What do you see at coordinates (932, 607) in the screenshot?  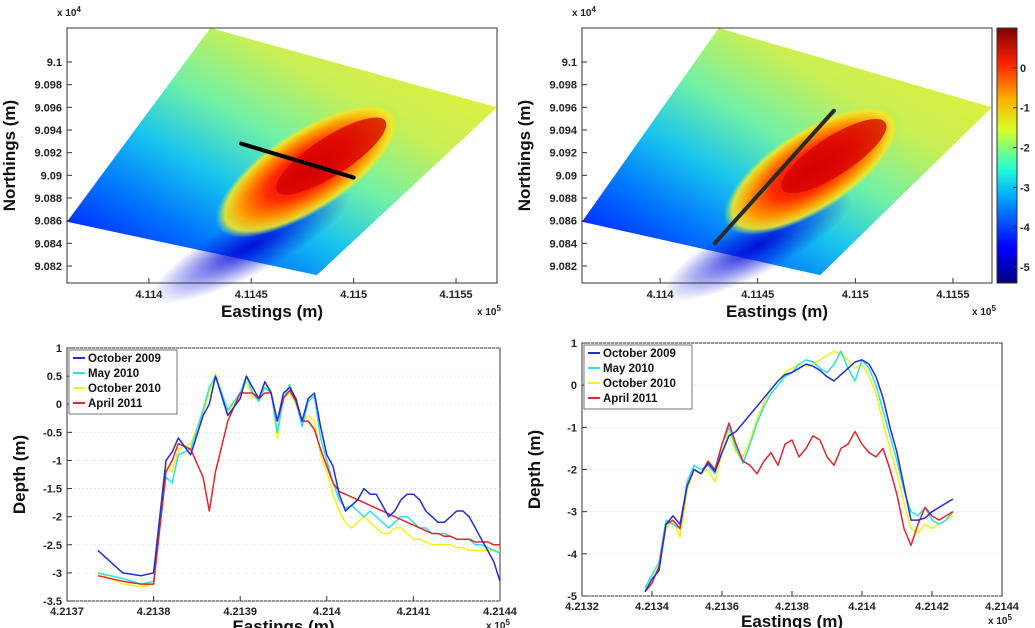 I see `x-tick-label: 4.2142` at bounding box center [932, 607].